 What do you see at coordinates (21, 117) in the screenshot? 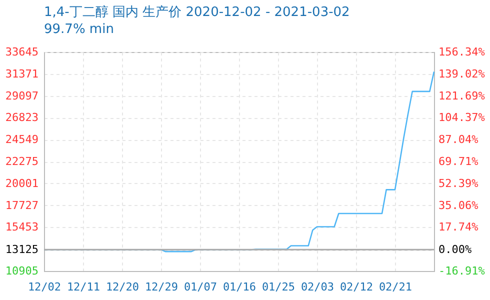
I see `y-tick-label: 26823` at bounding box center [21, 117].